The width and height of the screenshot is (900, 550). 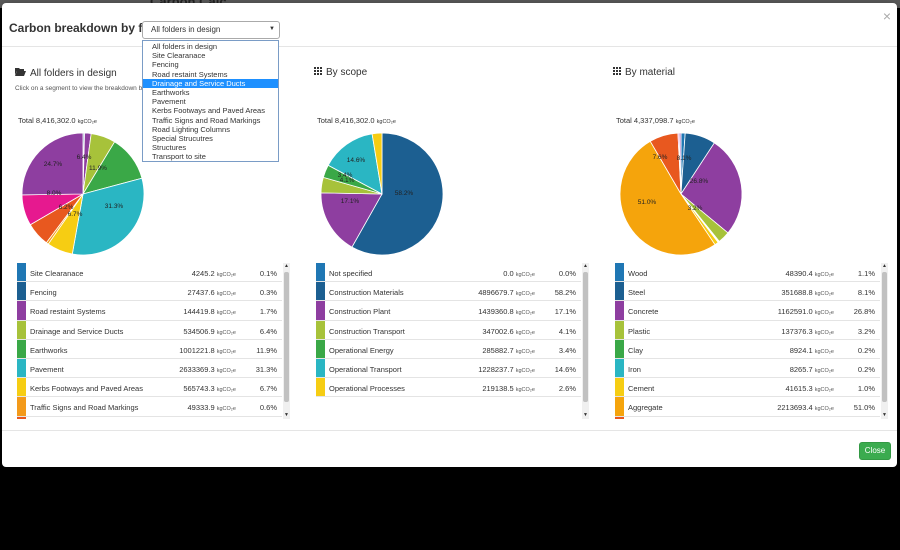 What do you see at coordinates (185, 46) in the screenshot?
I see `dropdown-option: All folders in design` at bounding box center [185, 46].